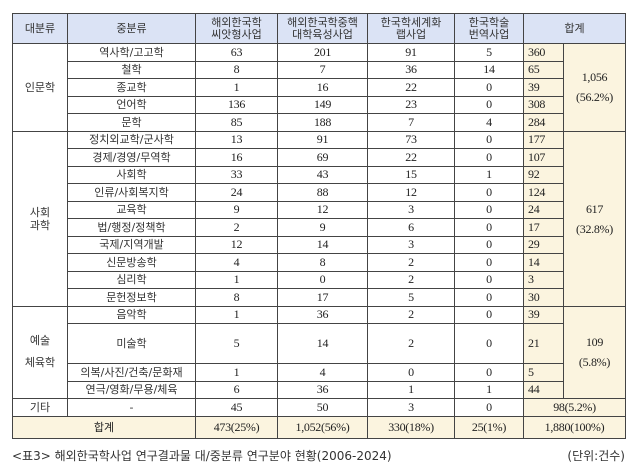 This screenshot has height=472, width=638. I want to click on header-total: 합계, so click(574, 28).